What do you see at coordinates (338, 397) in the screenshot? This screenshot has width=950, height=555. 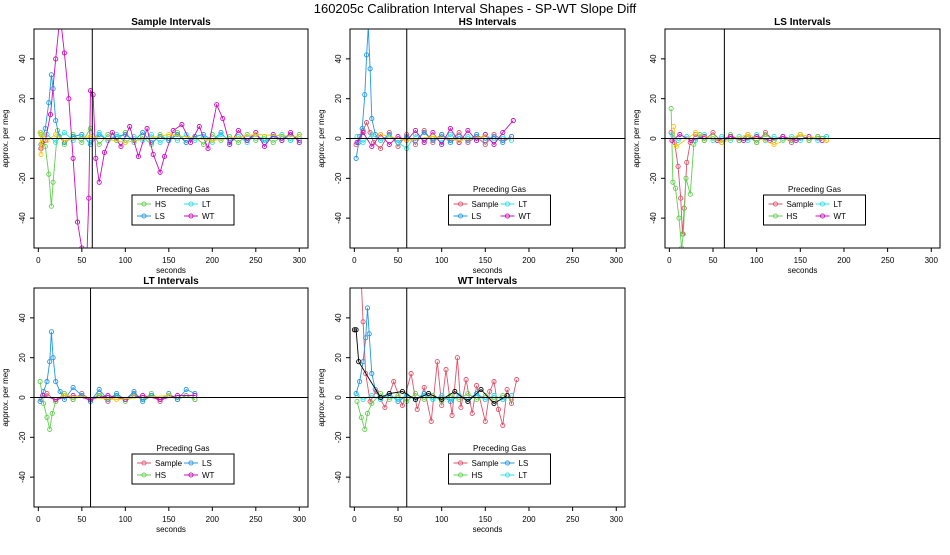 I see `y-tick-label: 0` at bounding box center [338, 397].